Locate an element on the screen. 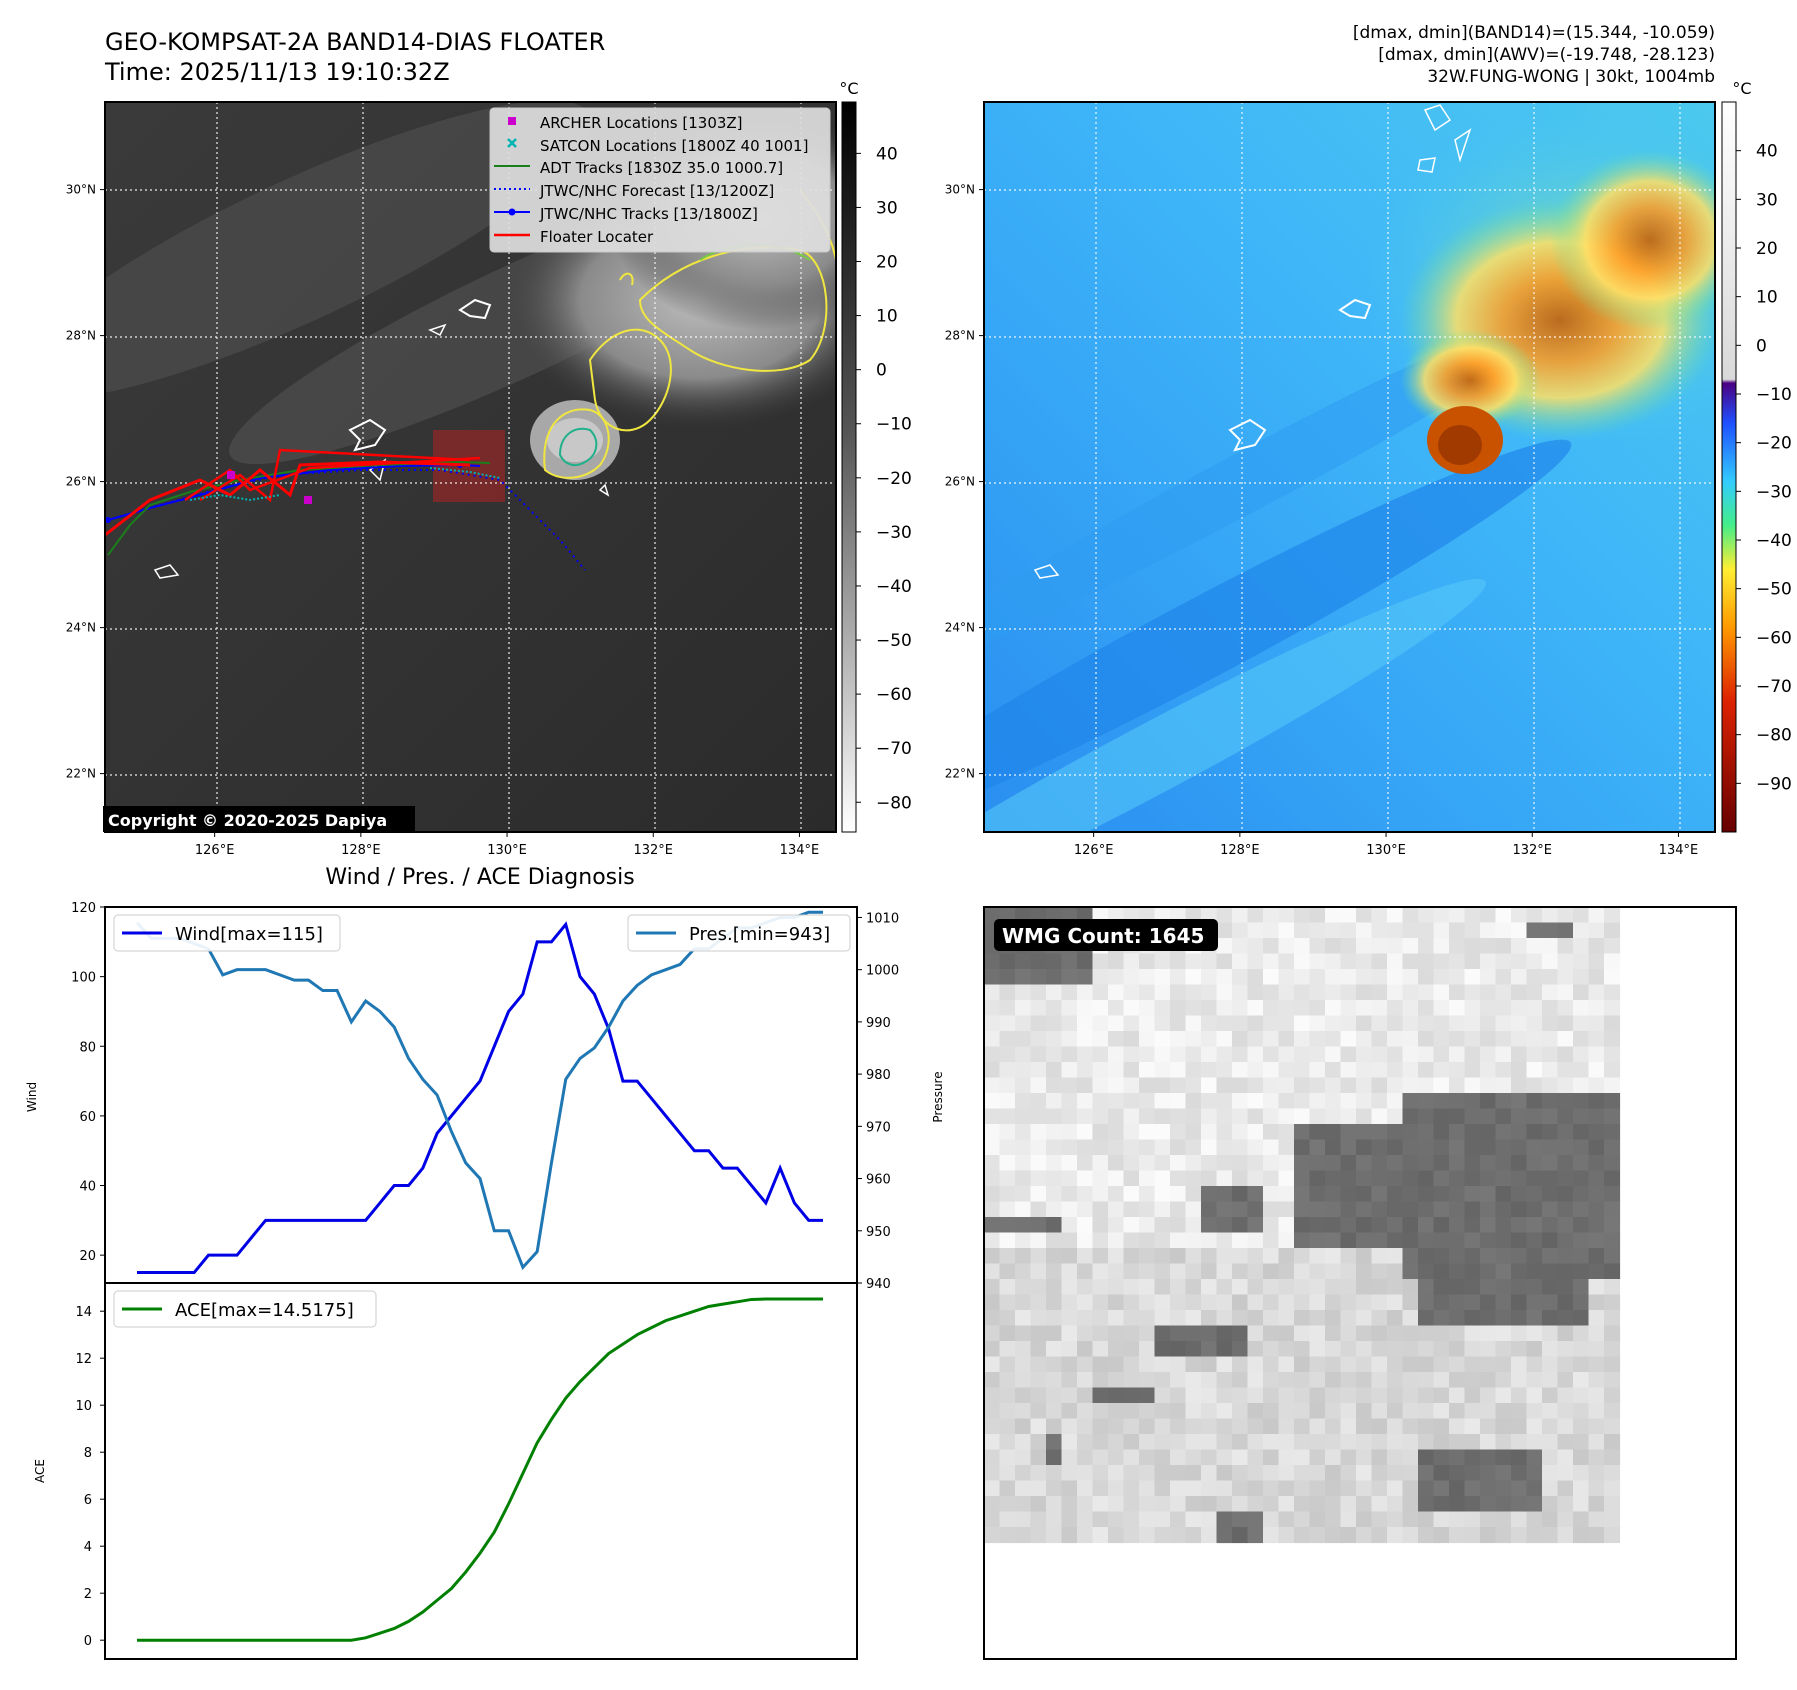  ace-tick-label: 0 is located at coordinates (88, 1641).